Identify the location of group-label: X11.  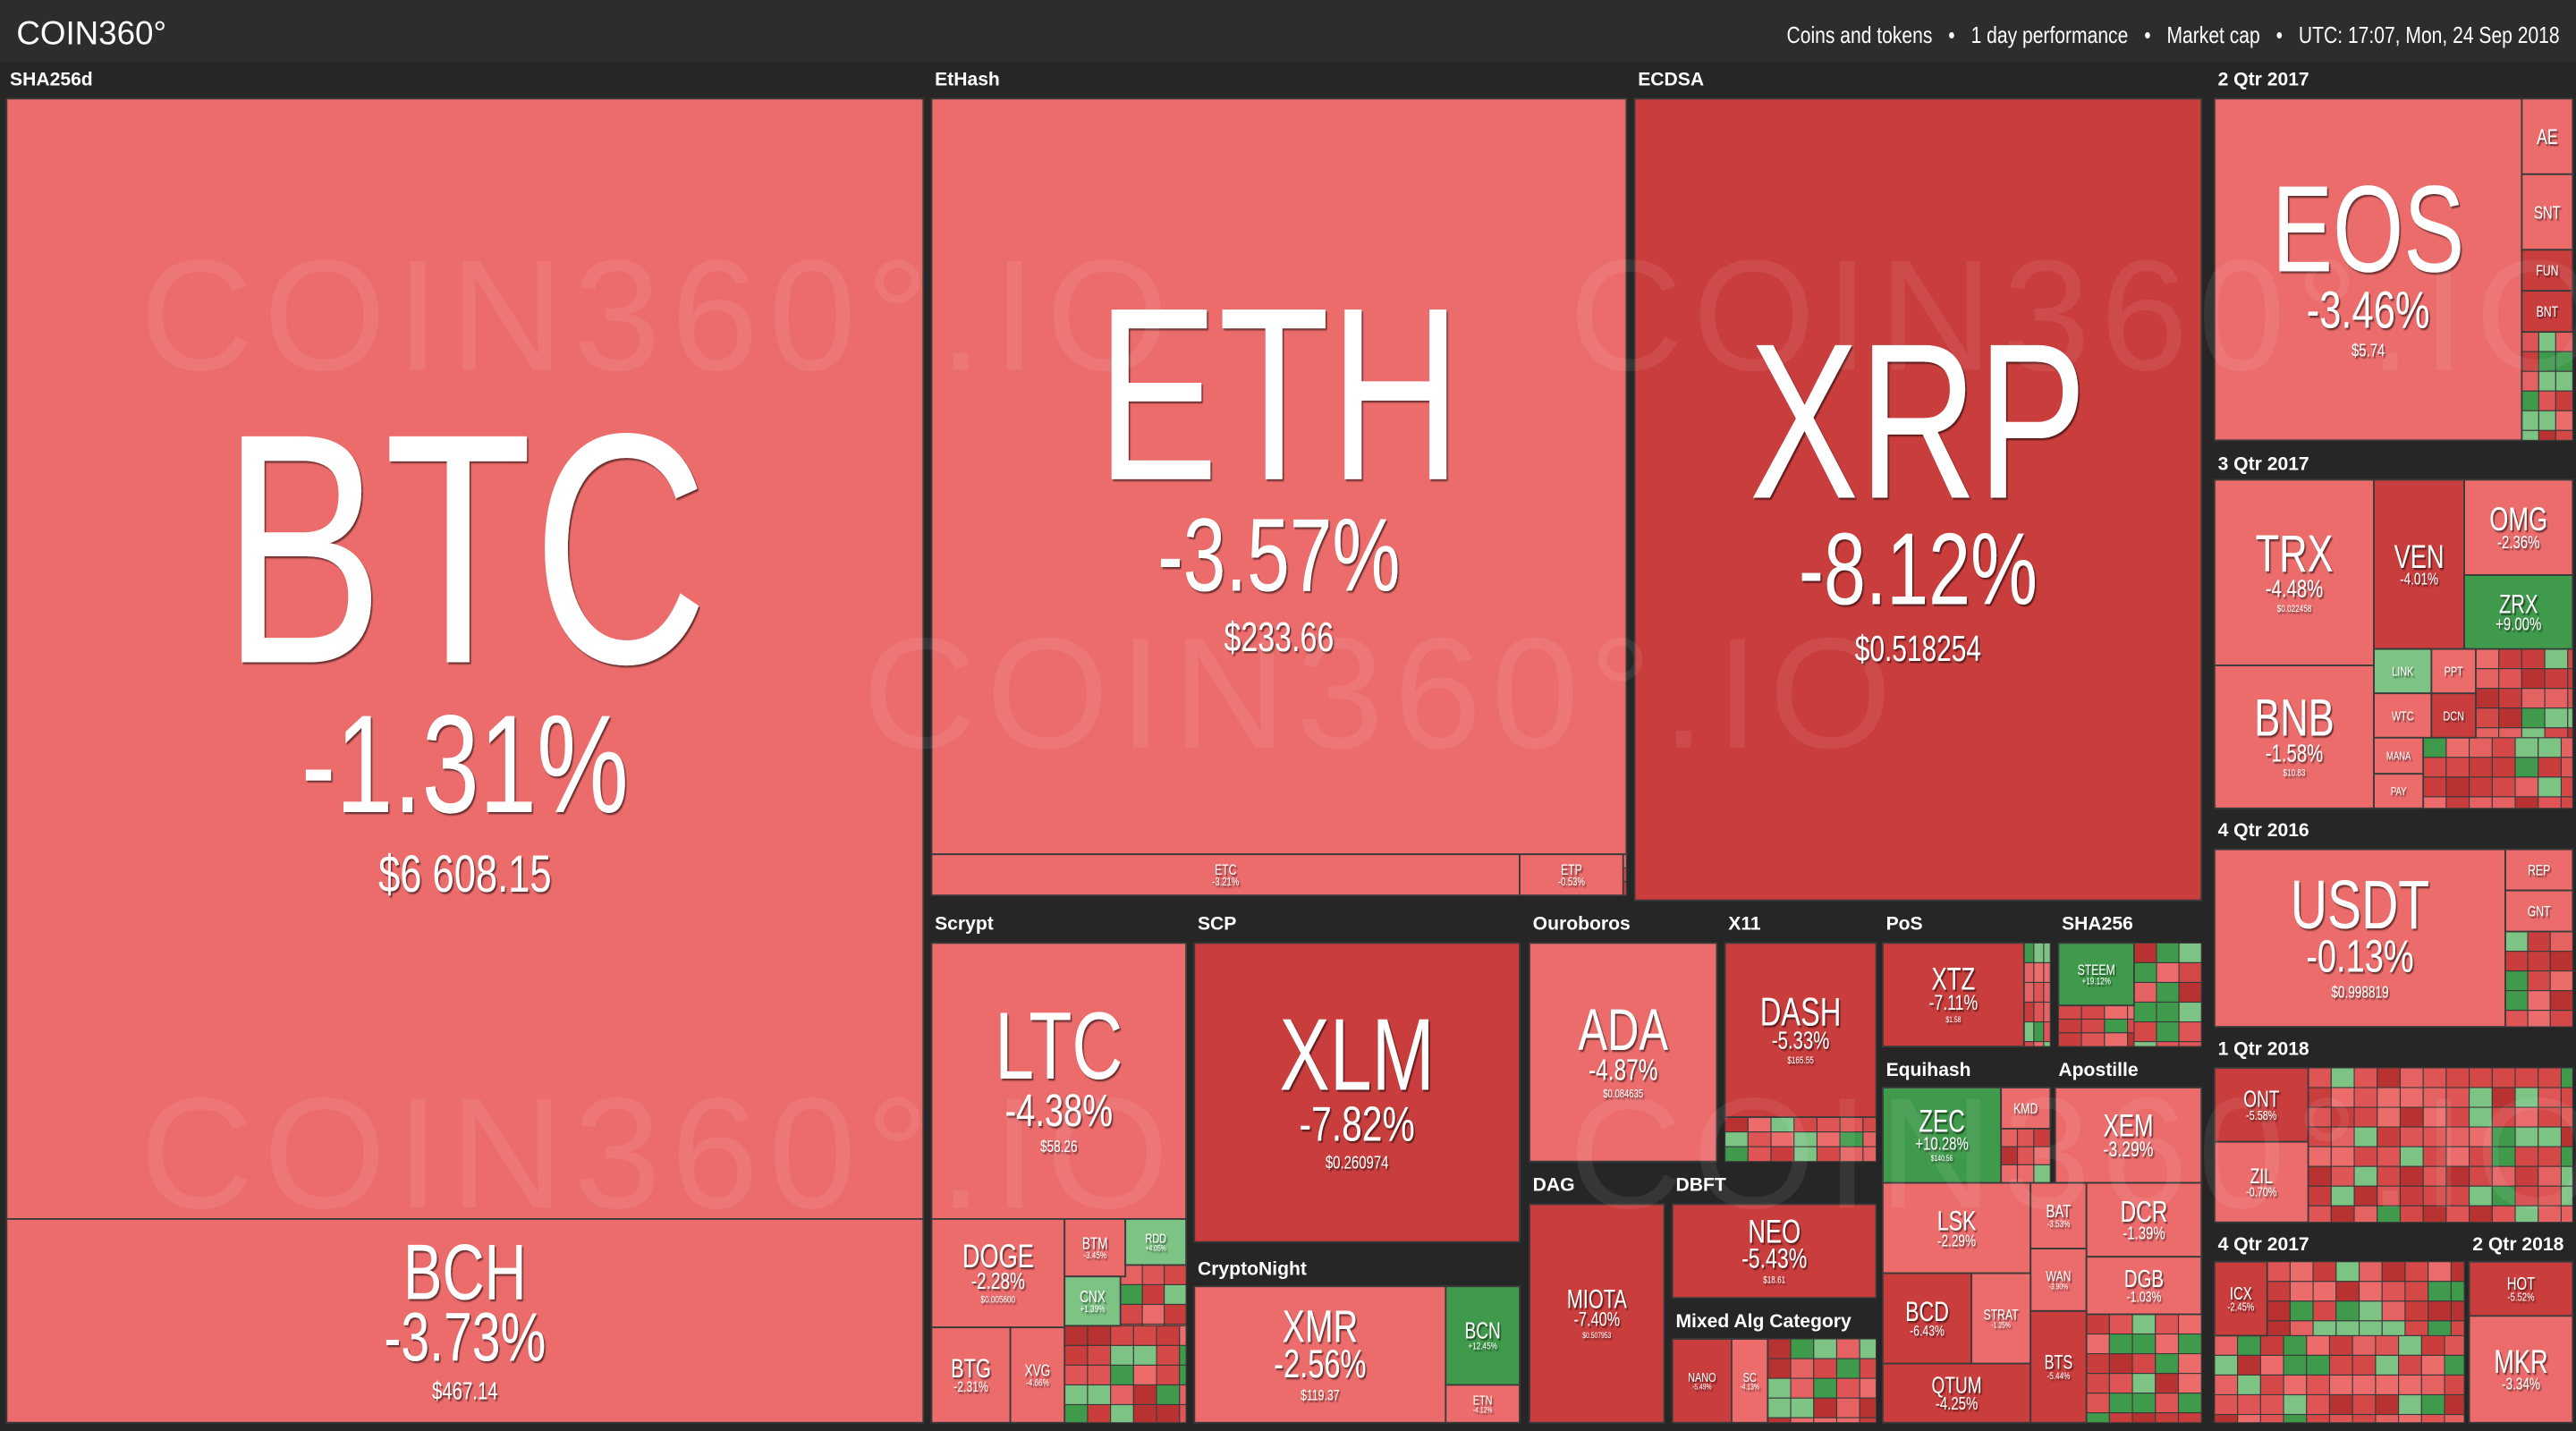
(1744, 925).